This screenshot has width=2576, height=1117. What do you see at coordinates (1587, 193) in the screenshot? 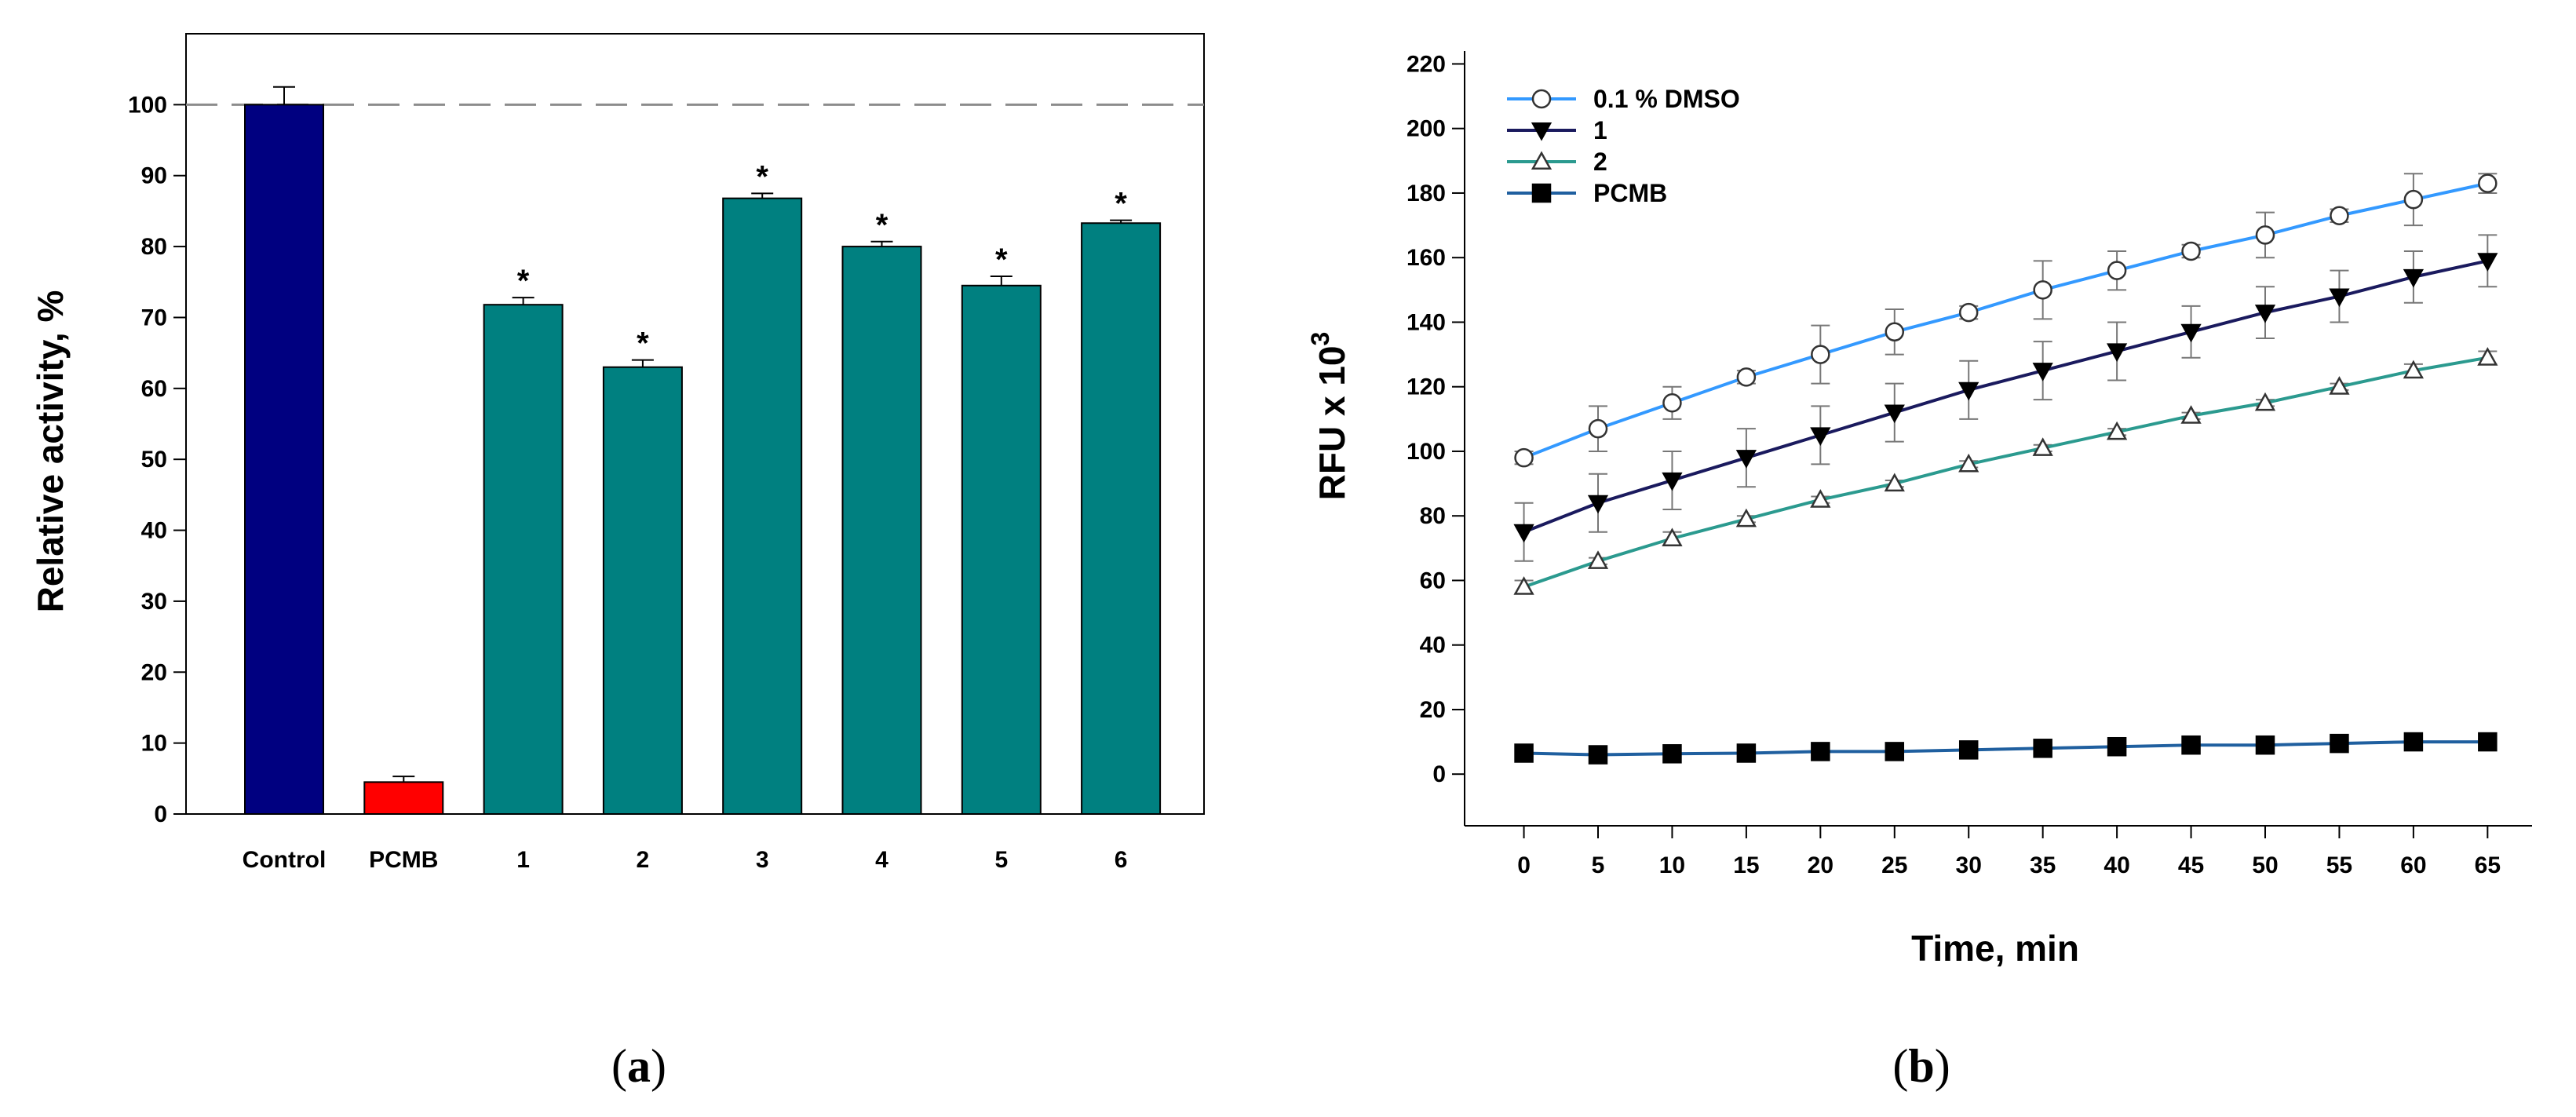
I see `legend-item: PCMB` at bounding box center [1587, 193].